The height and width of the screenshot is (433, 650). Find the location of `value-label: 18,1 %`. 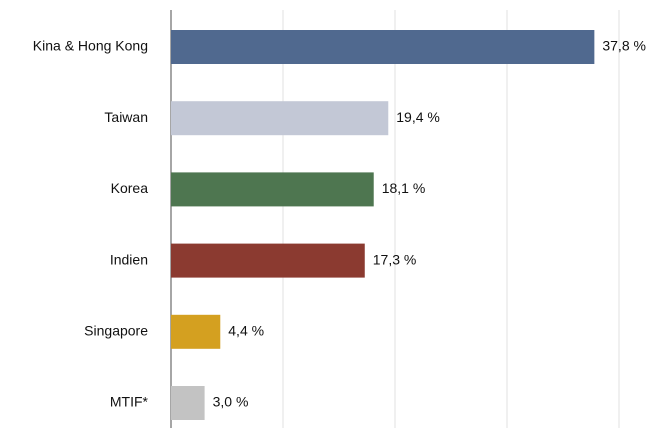

value-label: 18,1 % is located at coordinates (404, 188).